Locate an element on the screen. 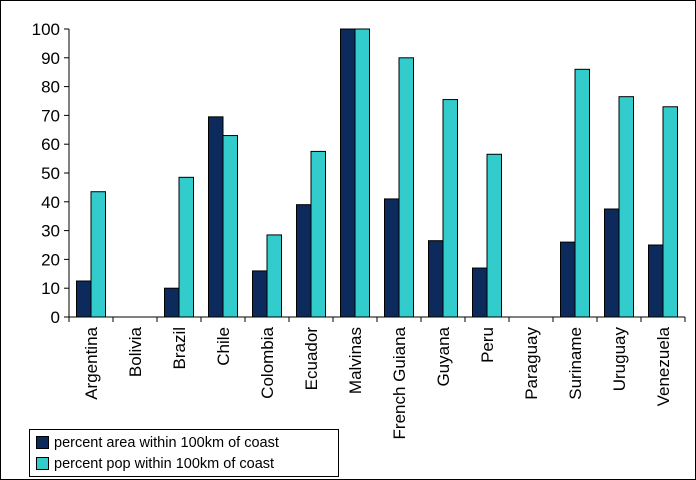 This screenshot has width=696, height=480. category-label: Ecuador is located at coordinates (311, 359).